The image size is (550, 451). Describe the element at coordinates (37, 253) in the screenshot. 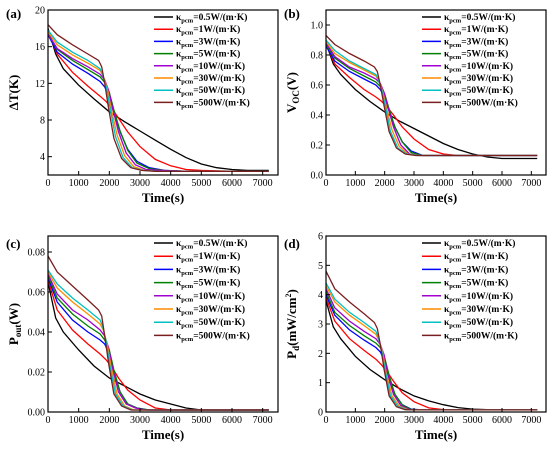

I see `y-tick-label: 0.08` at that location.